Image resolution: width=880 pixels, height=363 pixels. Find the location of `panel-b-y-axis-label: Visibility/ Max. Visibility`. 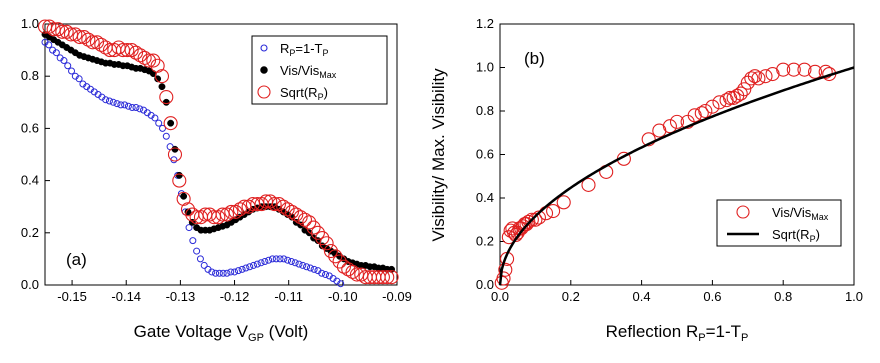

panel-b-y-axis-label: Visibility/ Max. Visibility is located at coordinates (438, 155).